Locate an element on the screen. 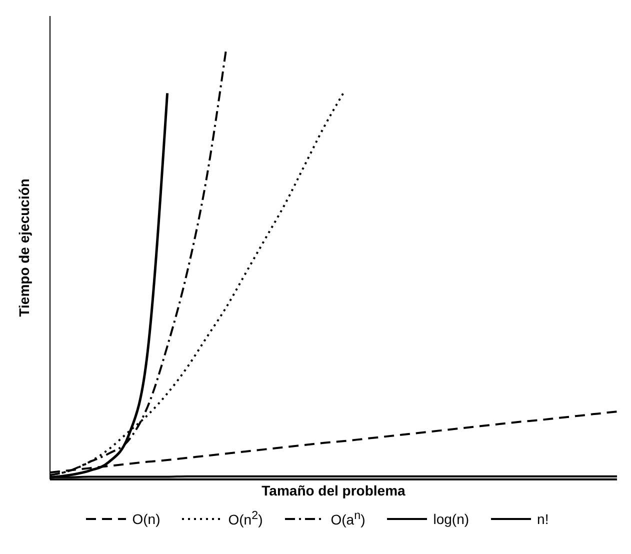 The width and height of the screenshot is (631, 554). legend-label: O(n) is located at coordinates (146, 518).